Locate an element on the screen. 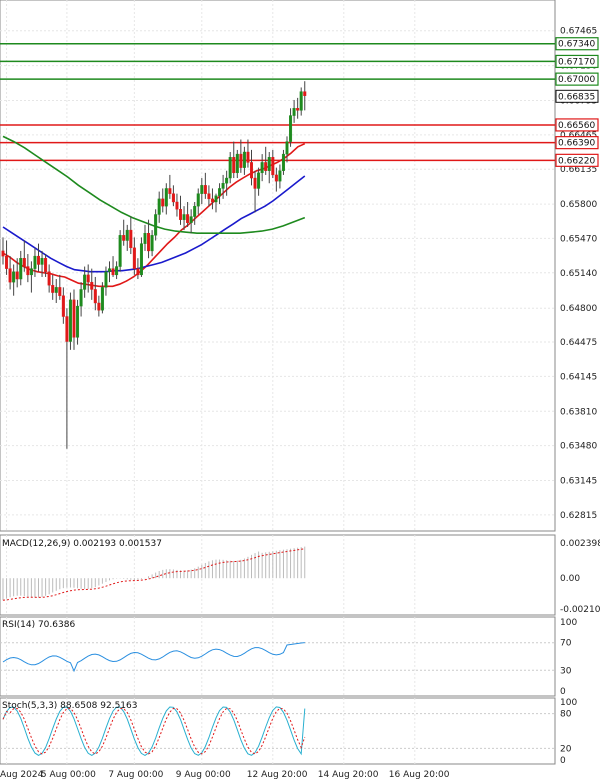 Image resolution: width=600 pixels, height=781 pixels. macd-panel: 0.002398 0.00 -0.002103 is located at coordinates (301, 577).